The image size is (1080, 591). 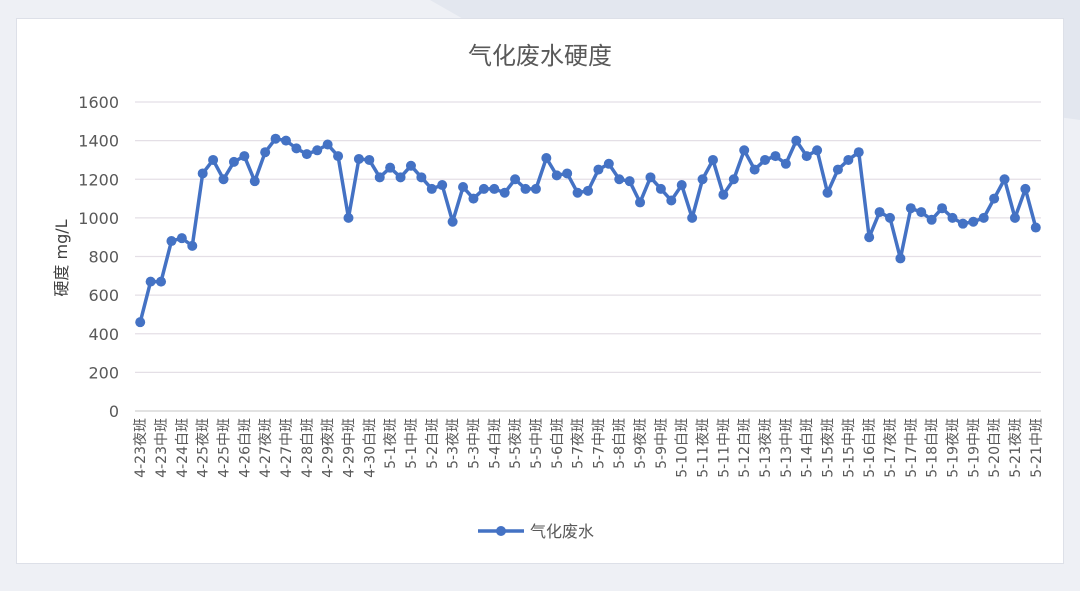 What do you see at coordinates (849, 448) in the screenshot?
I see `x-tick-label: 5-15中班` at bounding box center [849, 448].